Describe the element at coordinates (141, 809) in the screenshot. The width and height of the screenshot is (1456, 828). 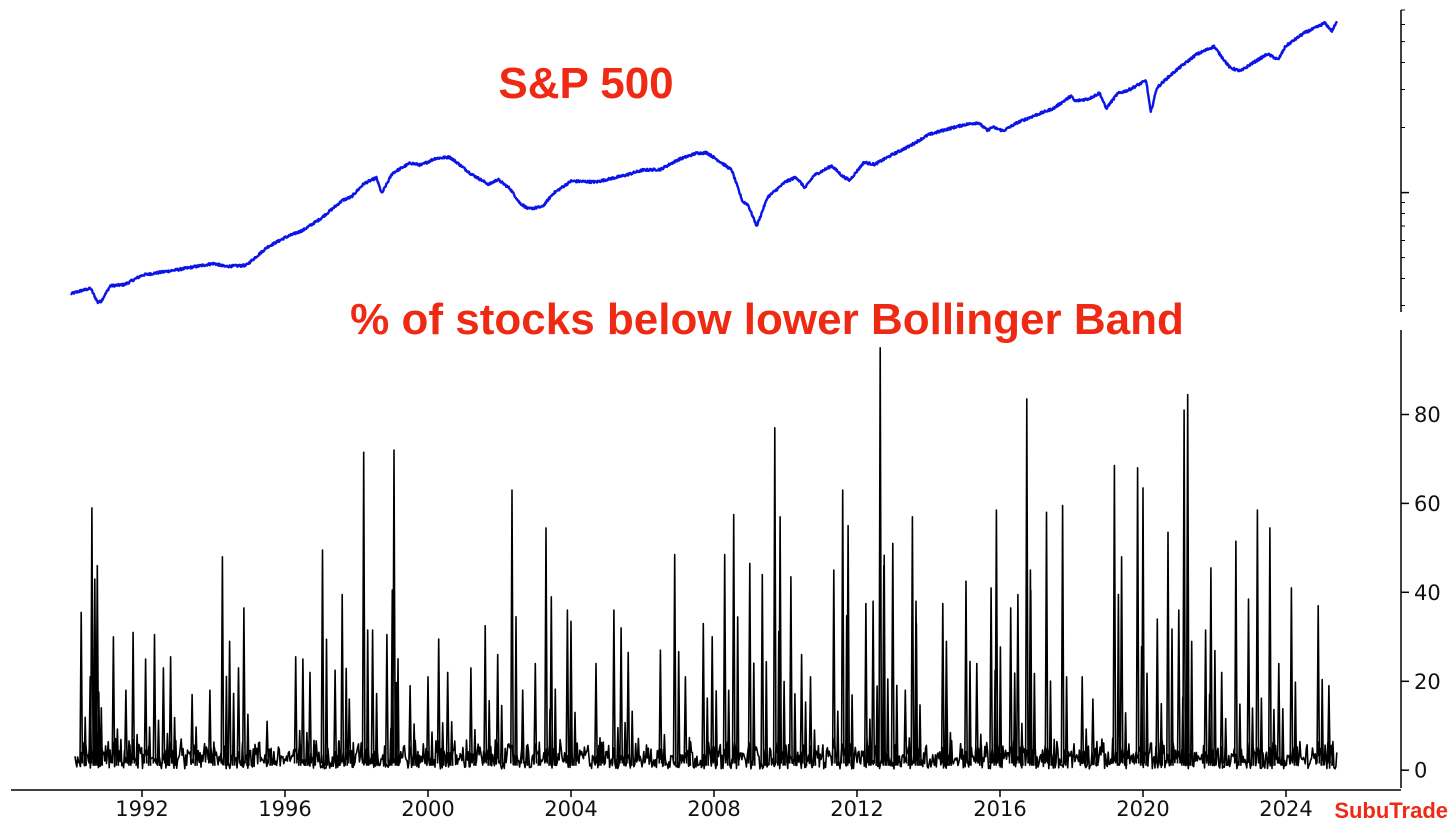
I see `x-tick-label: 1992` at that location.